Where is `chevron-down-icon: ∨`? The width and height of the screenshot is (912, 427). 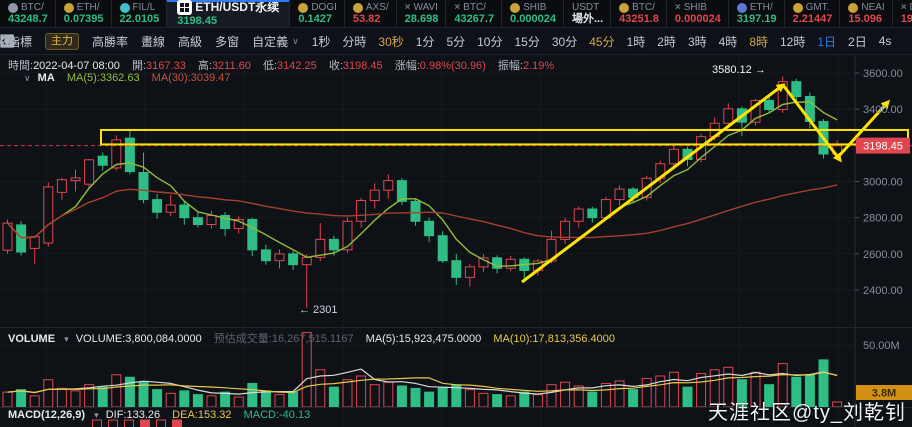
chevron-down-icon: ∨ is located at coordinates (295, 40).